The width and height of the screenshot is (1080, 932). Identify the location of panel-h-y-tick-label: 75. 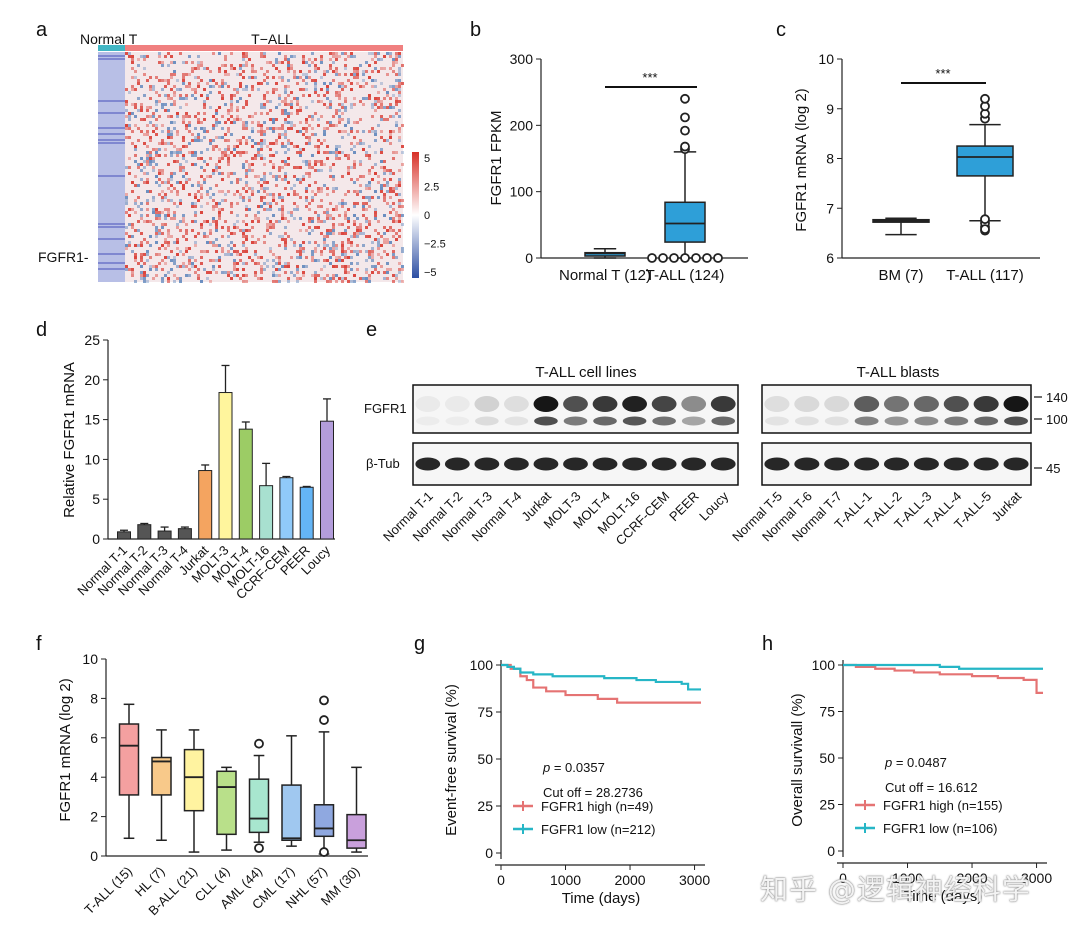
(827, 712).